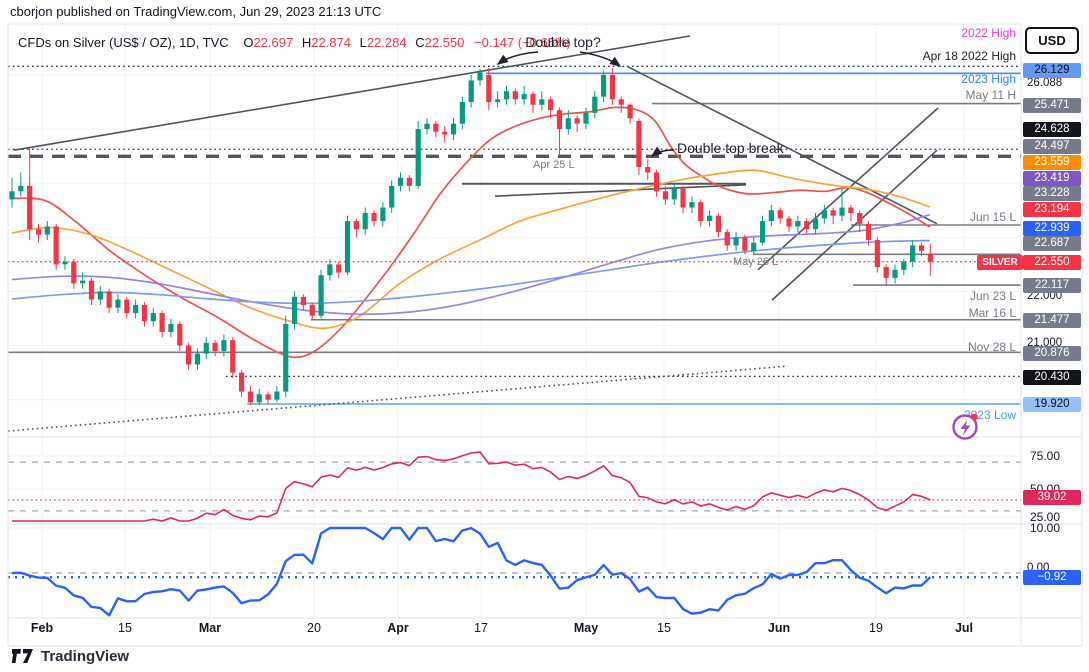  What do you see at coordinates (352, 93) in the screenshot?
I see `trendline-rising-resistance` at bounding box center [352, 93].